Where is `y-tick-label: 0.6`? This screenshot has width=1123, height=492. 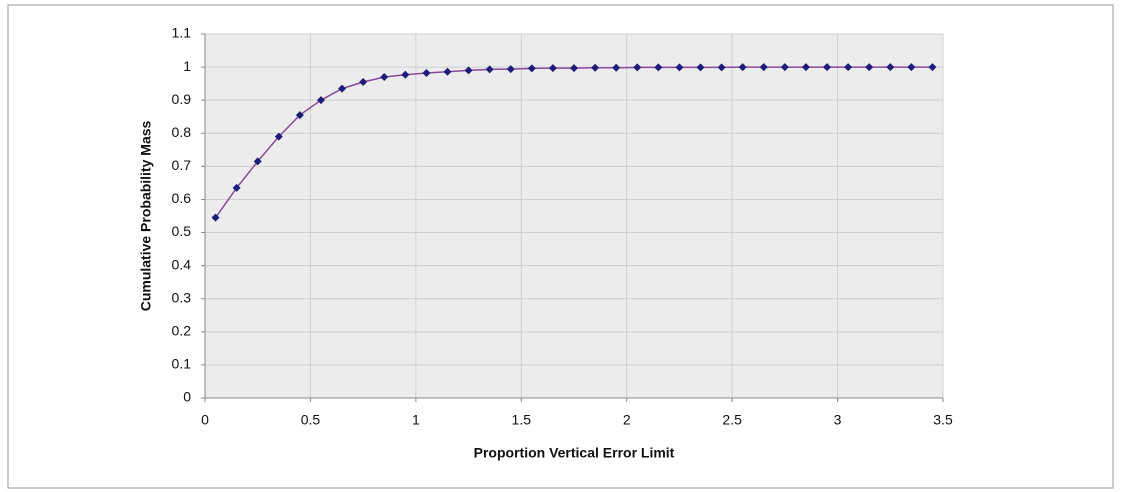
y-tick-label: 0.6 is located at coordinates (182, 198).